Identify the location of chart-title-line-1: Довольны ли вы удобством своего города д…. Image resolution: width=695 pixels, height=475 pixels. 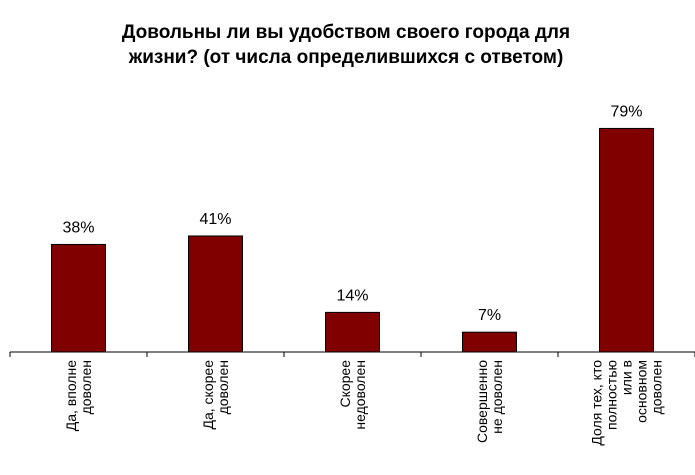
(346, 32).